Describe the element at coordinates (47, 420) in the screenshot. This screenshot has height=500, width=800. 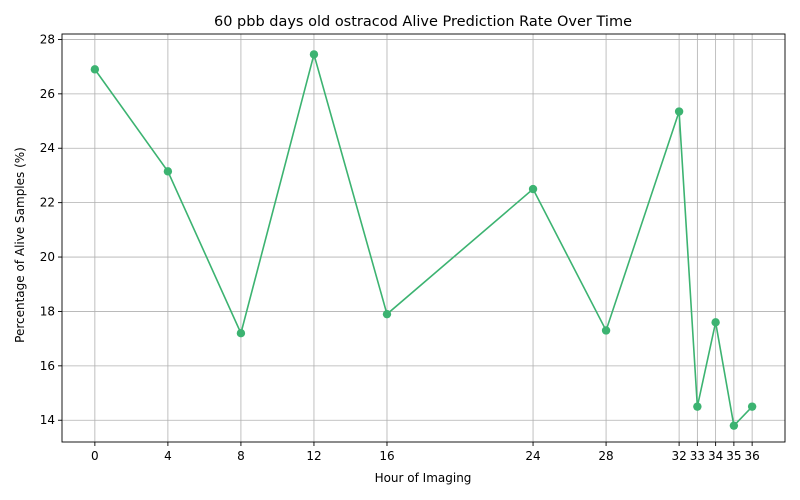
I see `y-tick-label: 14` at that location.